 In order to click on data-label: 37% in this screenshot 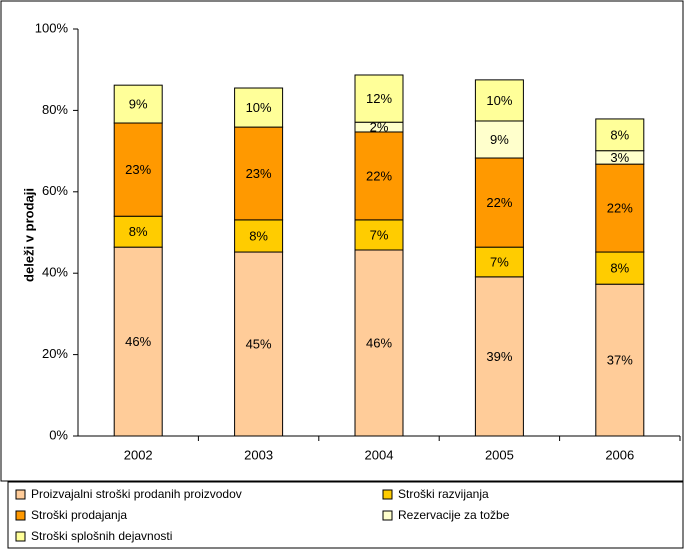, I will do `click(620, 360)`.